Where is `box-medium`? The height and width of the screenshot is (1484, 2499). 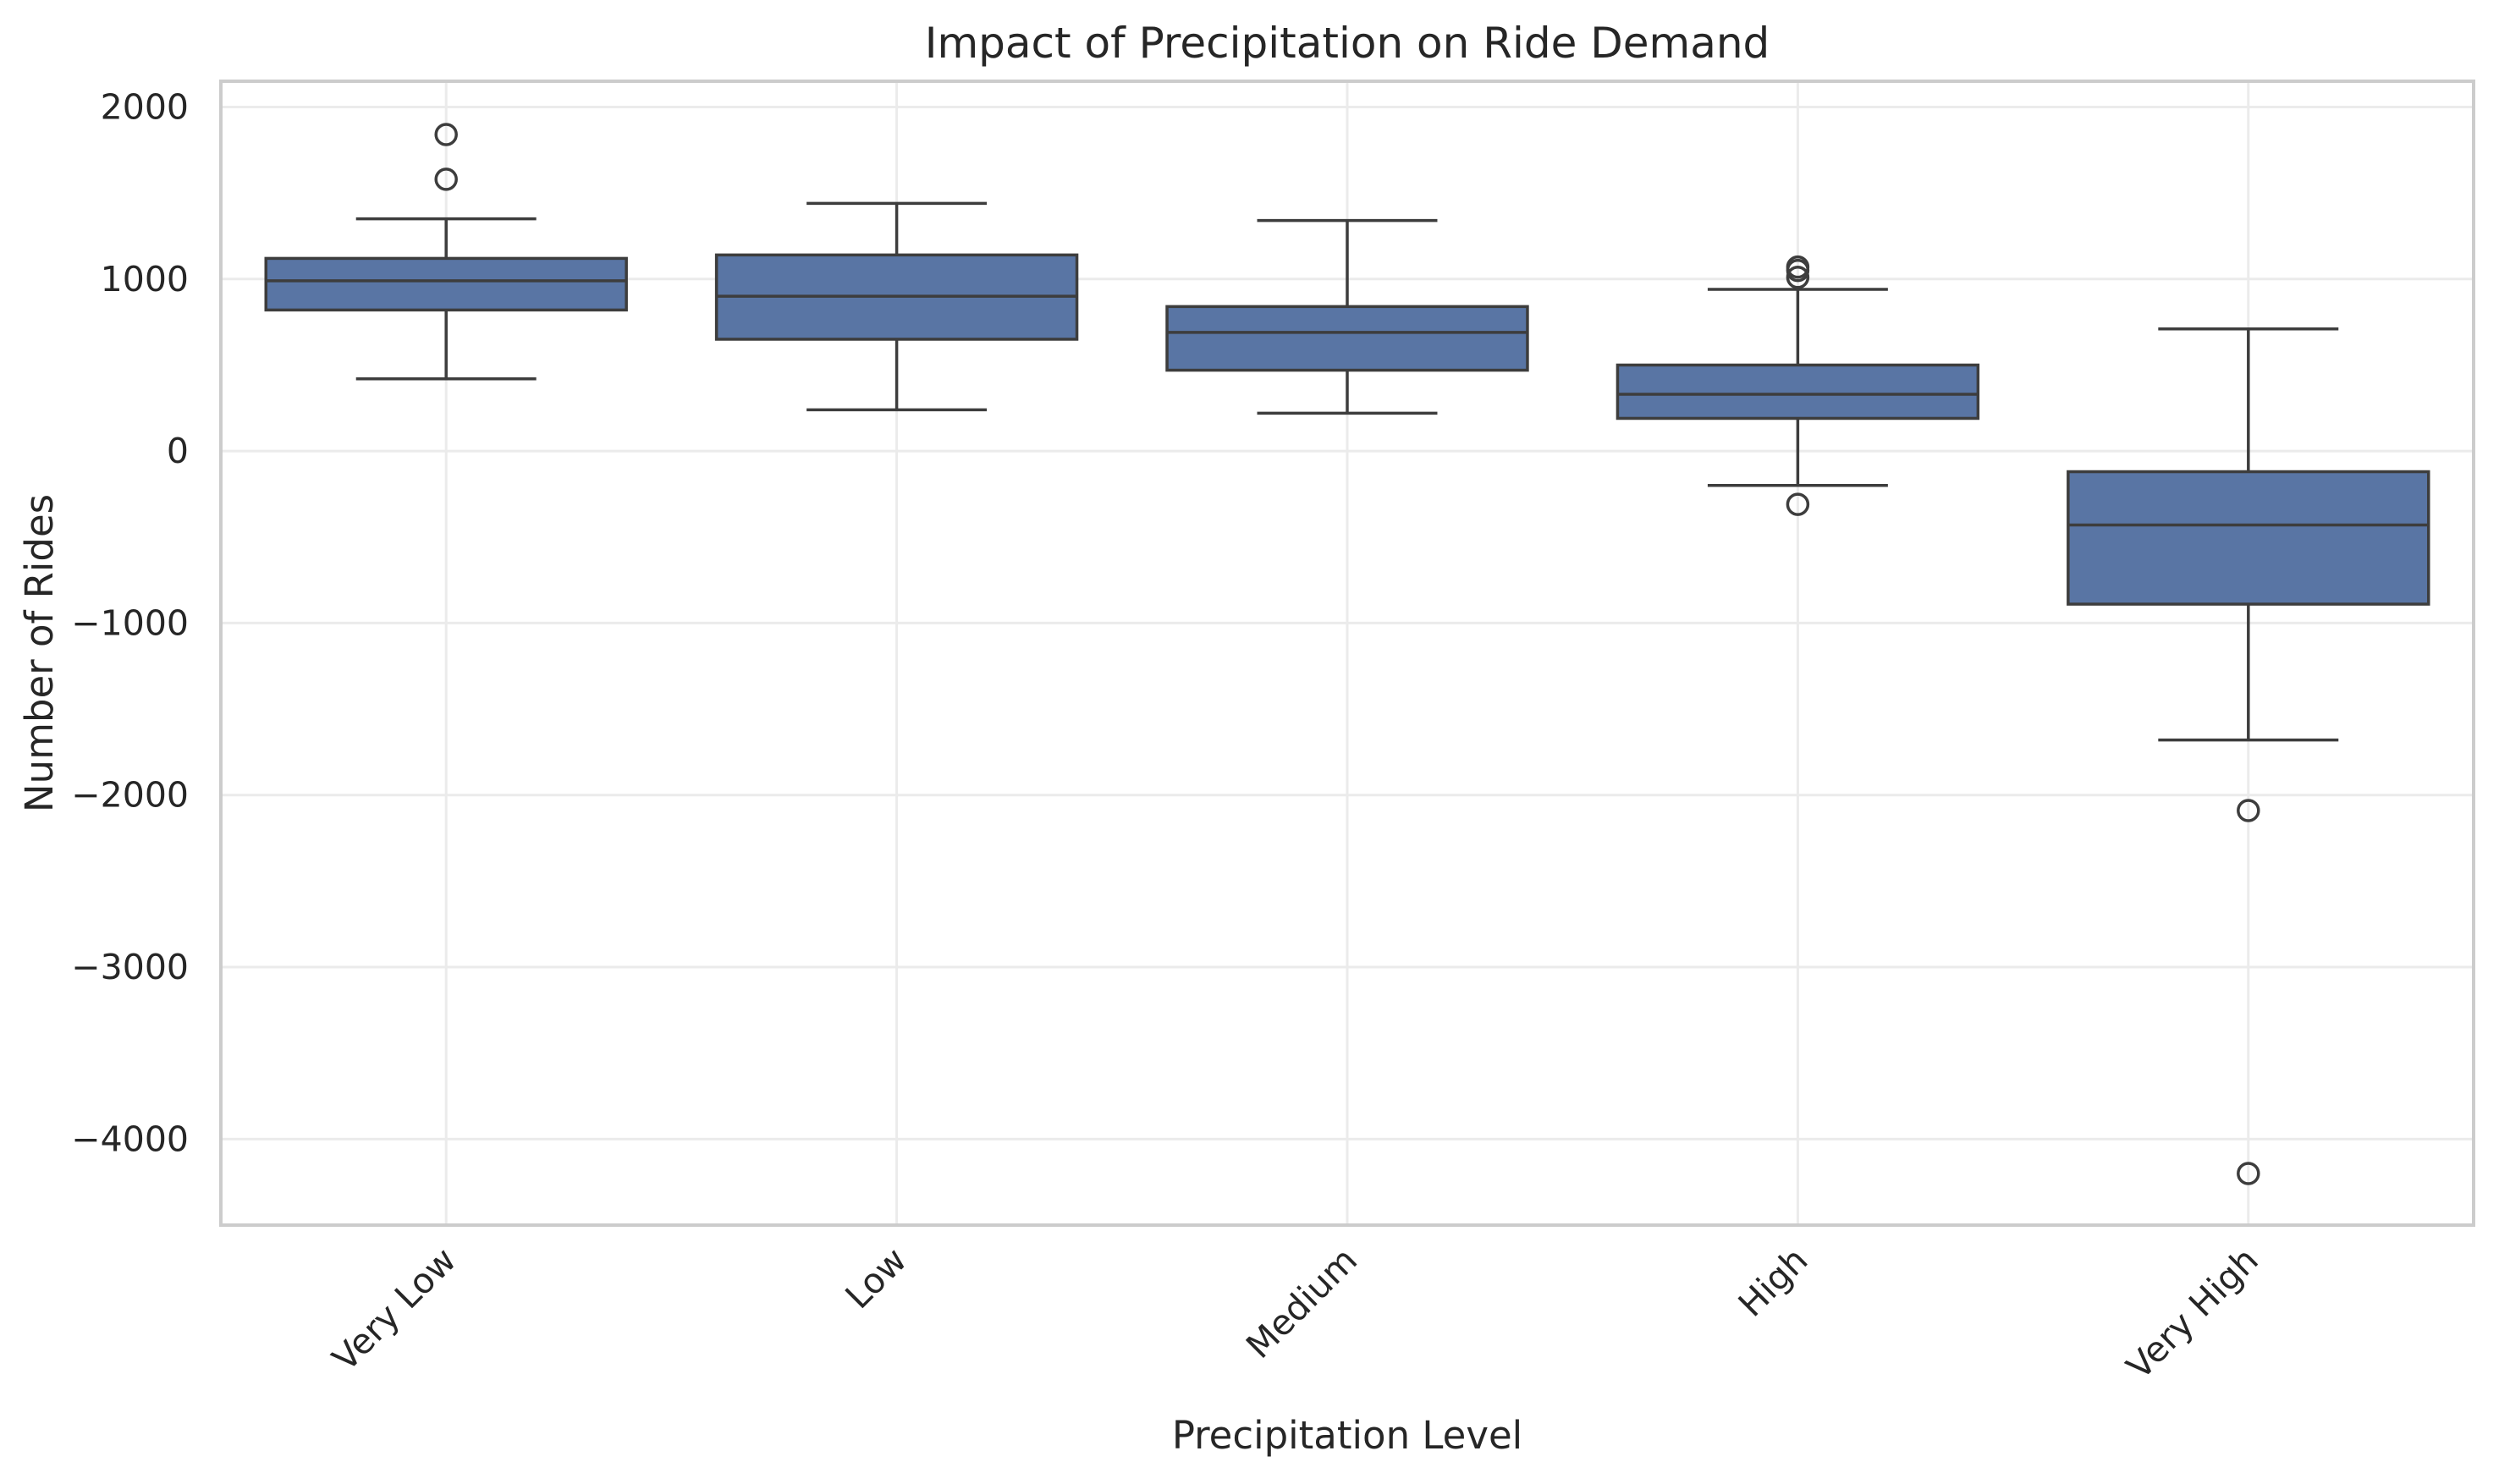 box-medium is located at coordinates (1347, 316).